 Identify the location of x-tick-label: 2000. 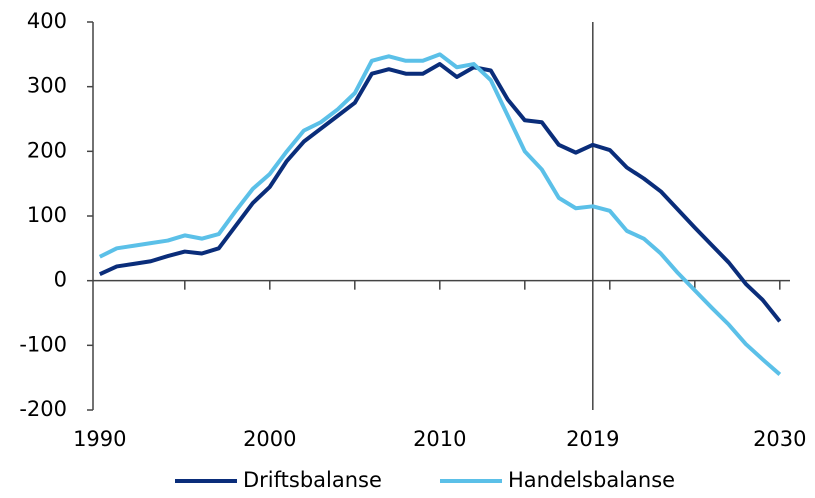
(269, 439).